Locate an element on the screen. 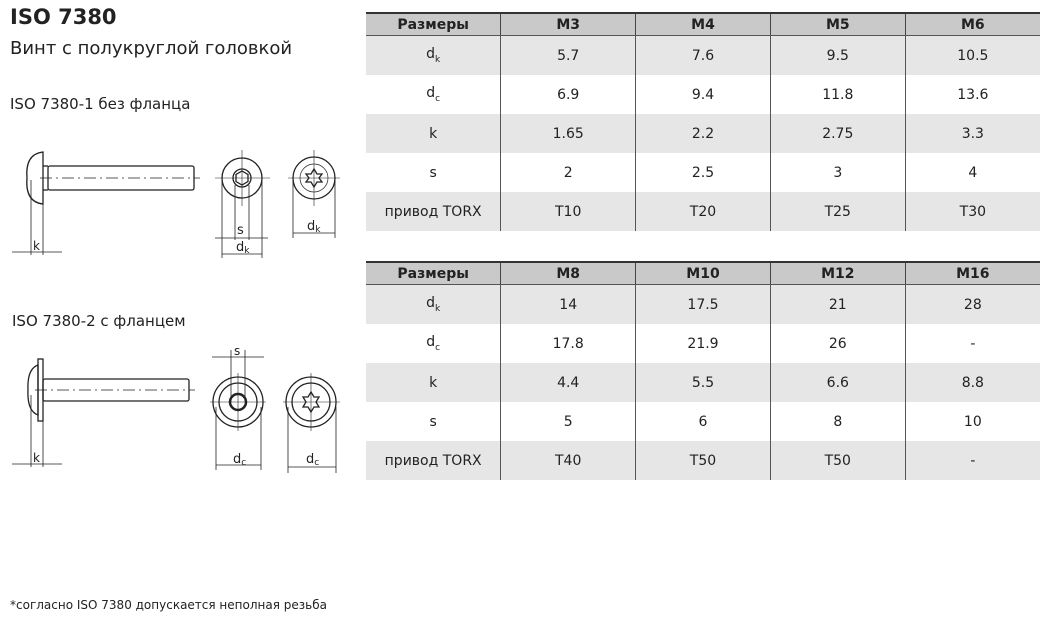 The width and height of the screenshot is (1046, 624). table-cell: T25 is located at coordinates (837, 211).